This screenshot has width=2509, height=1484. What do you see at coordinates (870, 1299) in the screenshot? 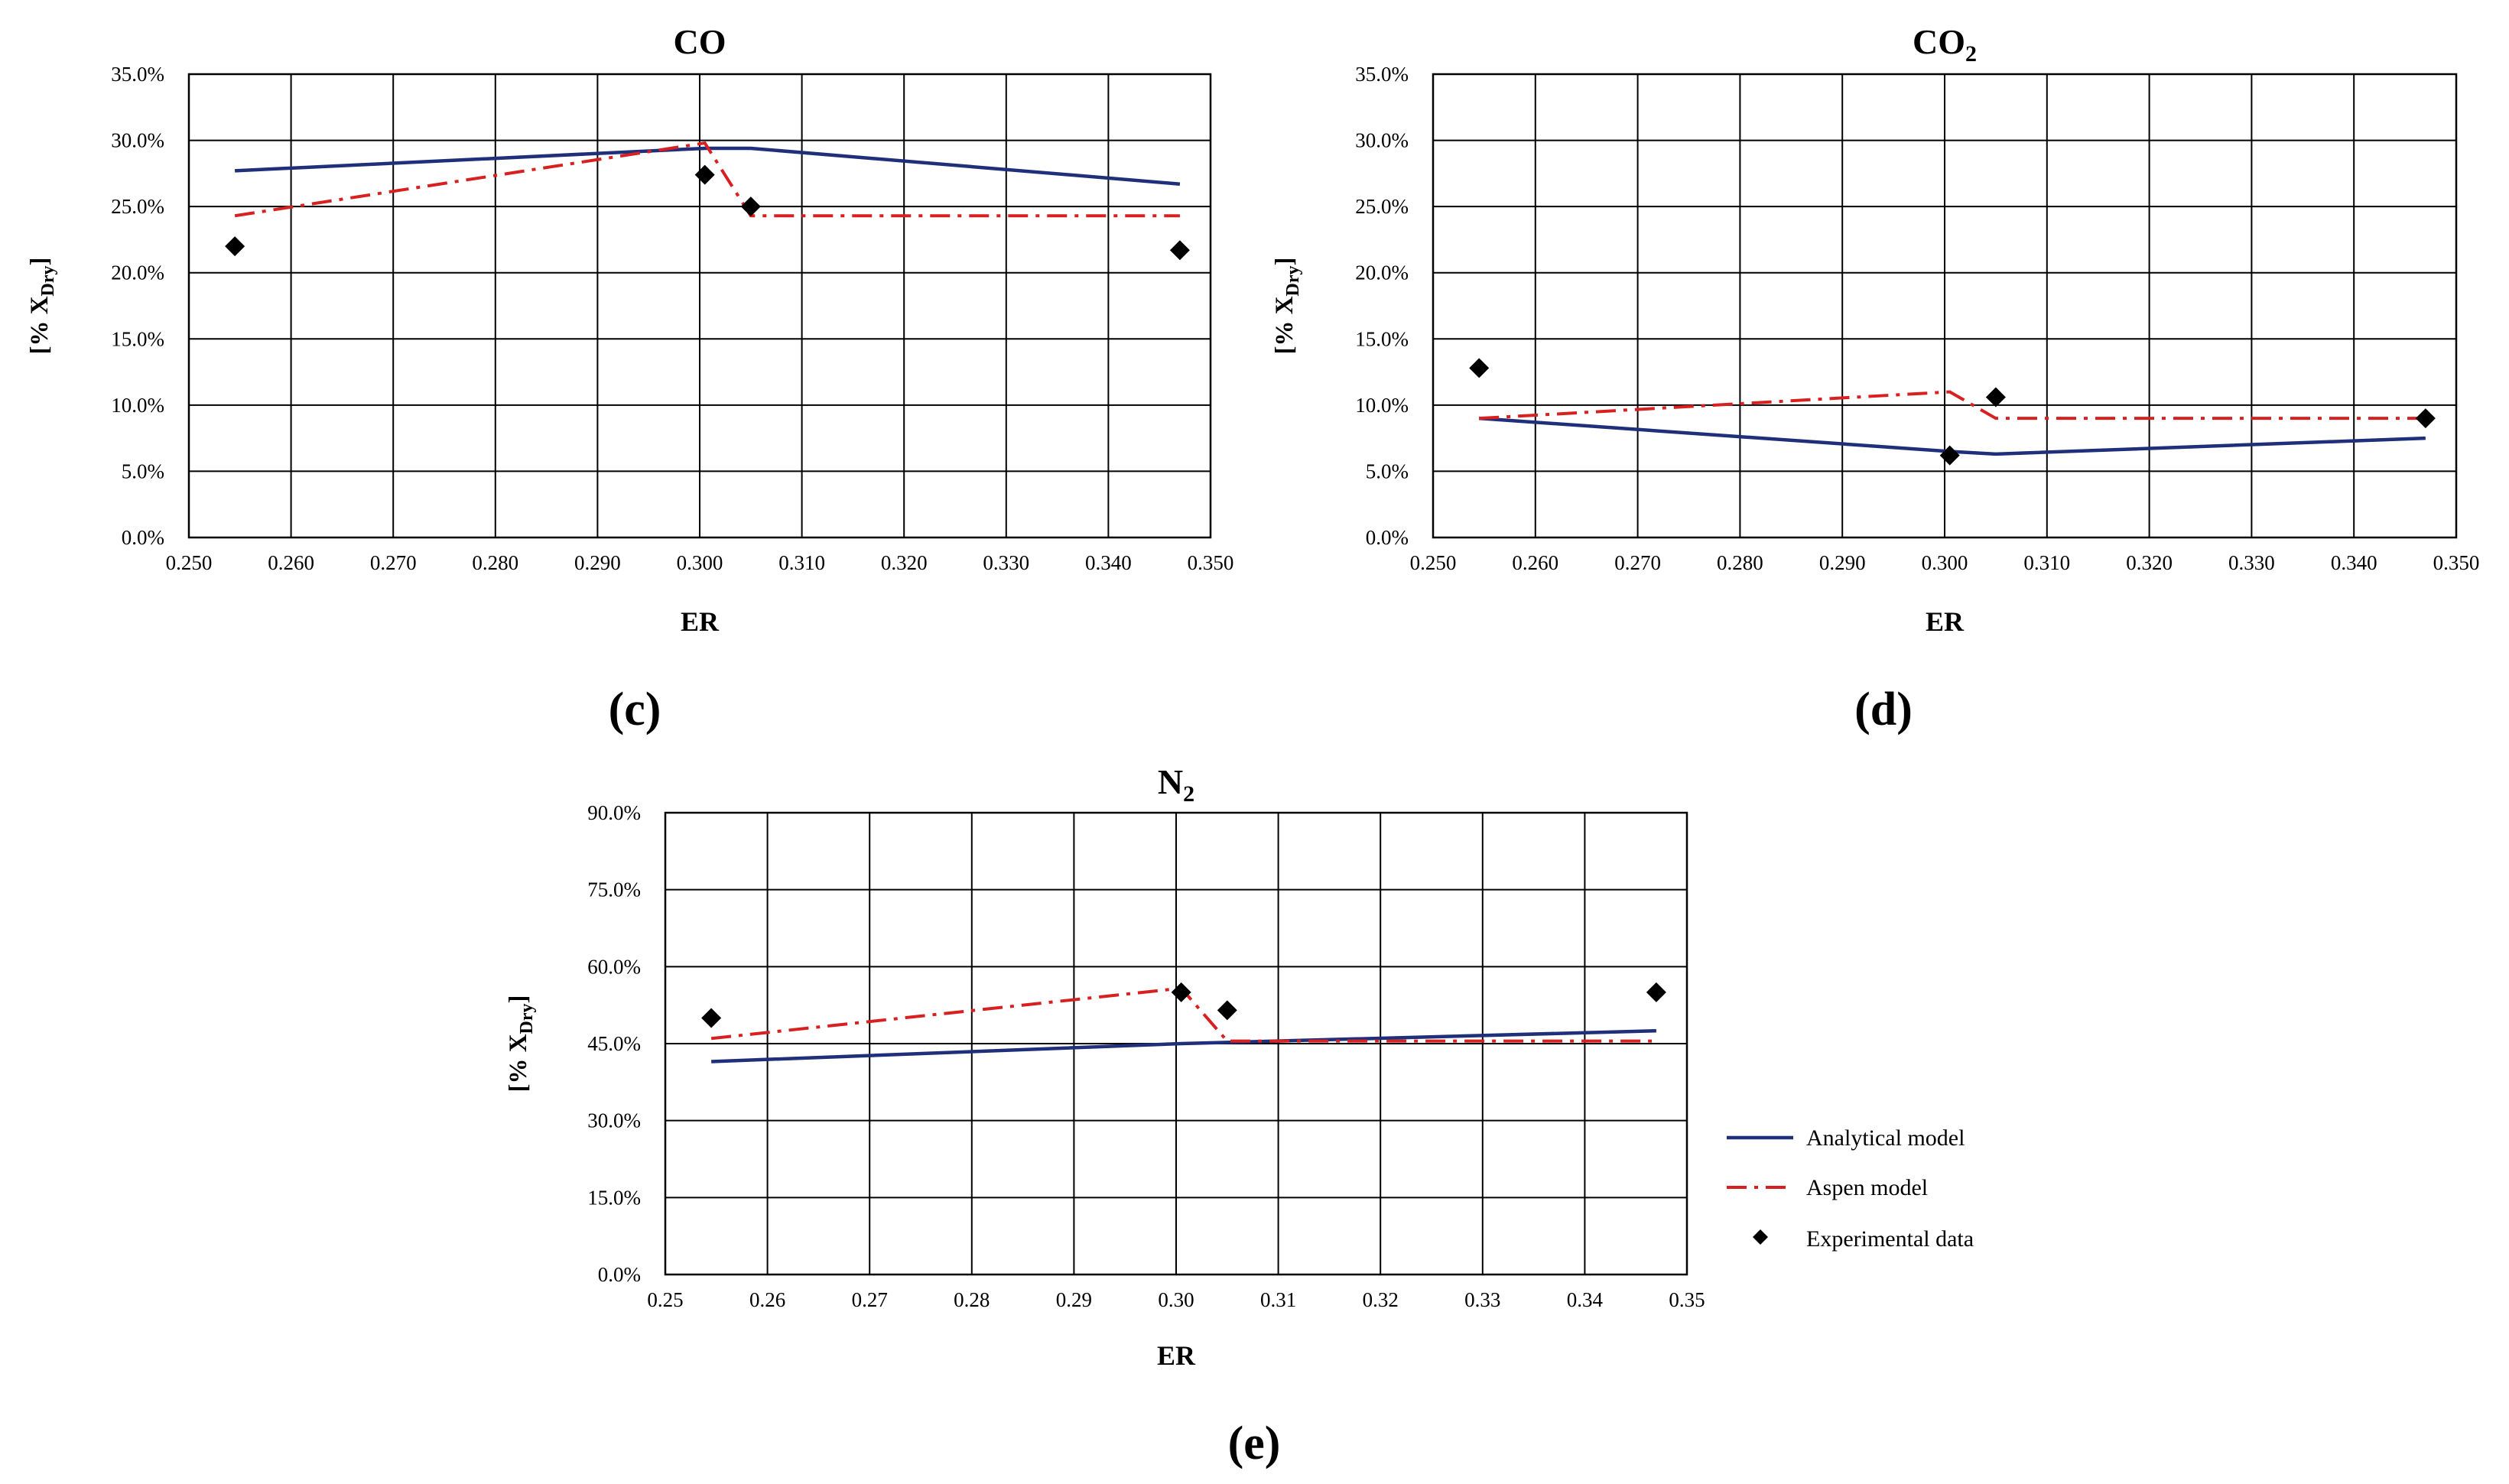
I see `x-tick-label: 0.27` at bounding box center [870, 1299].